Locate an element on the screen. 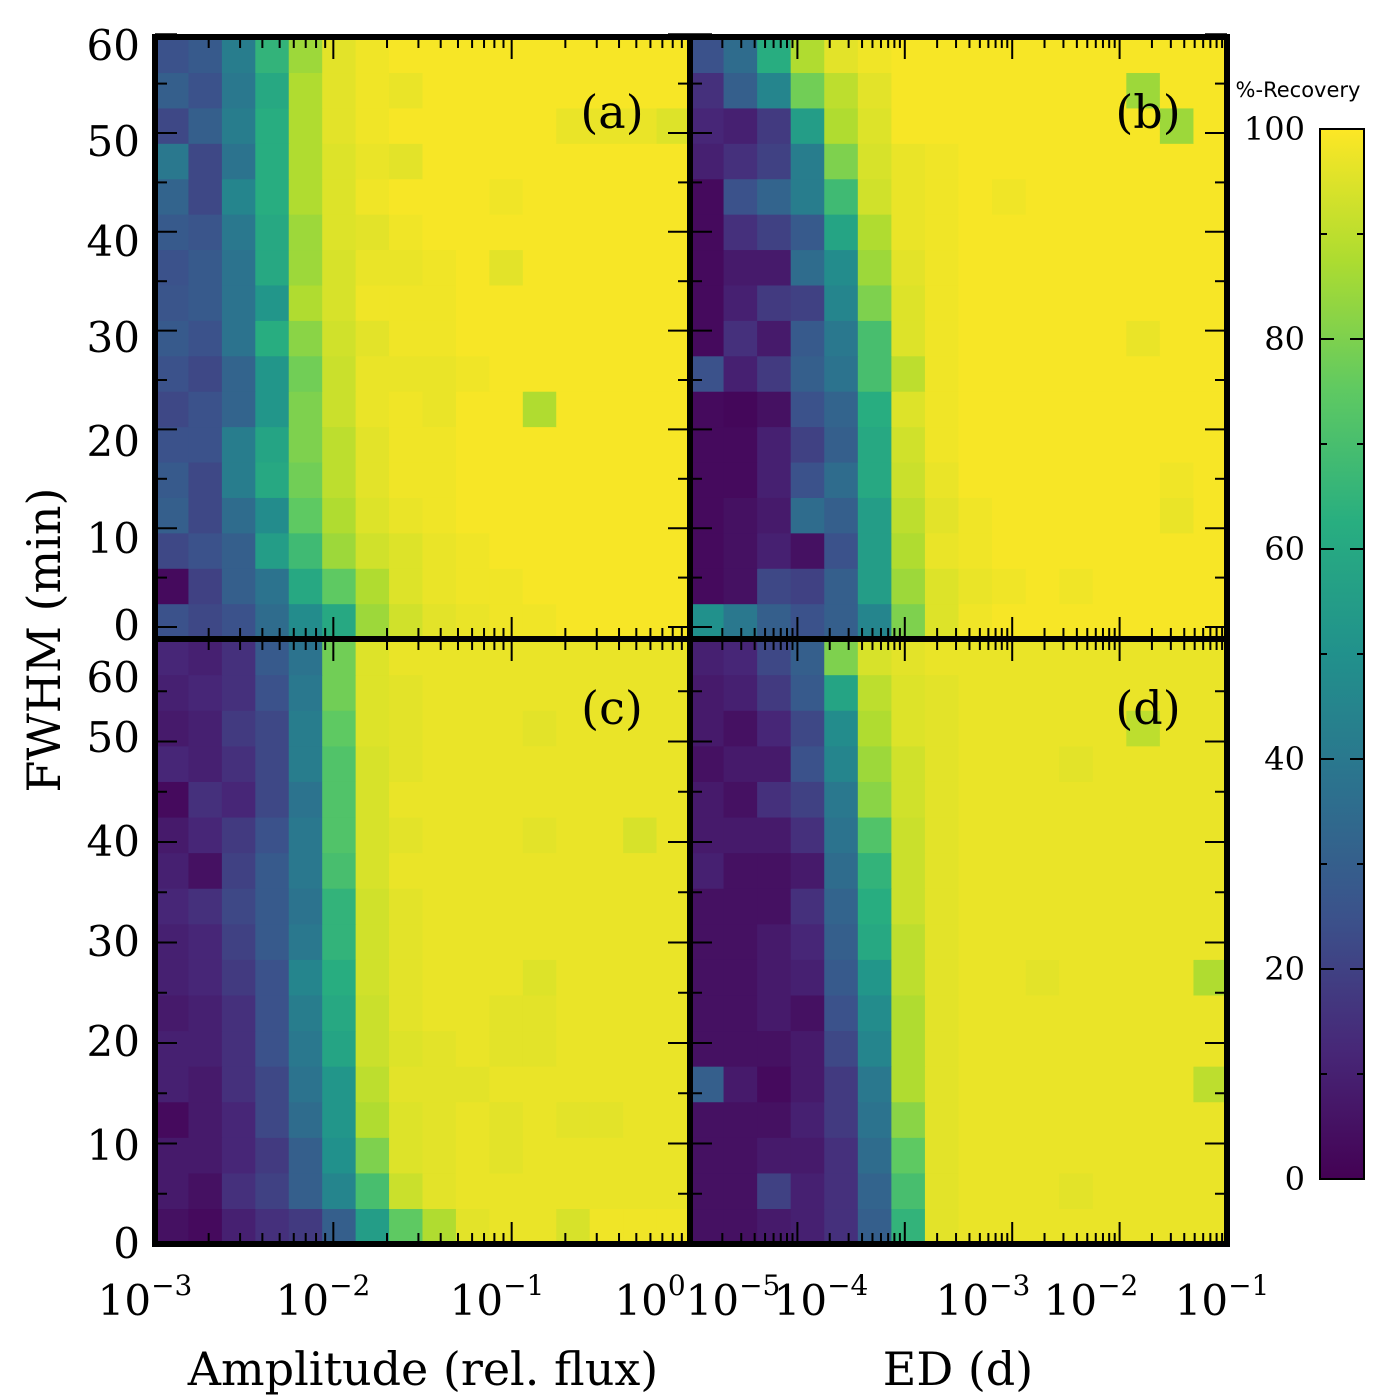  top-y-tick-labels: 0 10 20 30 40 50 60 is located at coordinates (113, 335).